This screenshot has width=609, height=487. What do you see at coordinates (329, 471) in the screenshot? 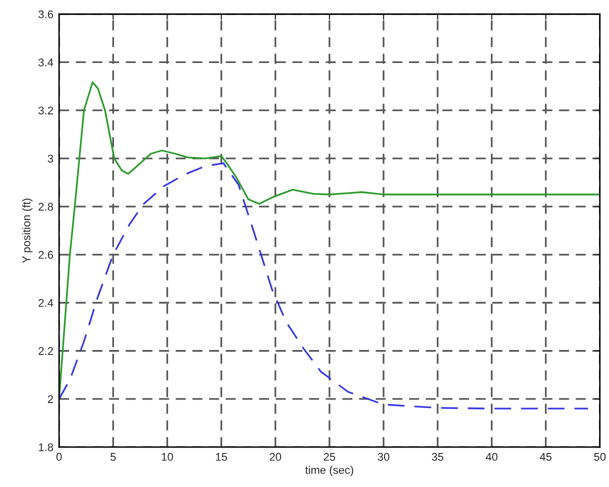
I see `x-axis-title: time (sec)` at bounding box center [329, 471].